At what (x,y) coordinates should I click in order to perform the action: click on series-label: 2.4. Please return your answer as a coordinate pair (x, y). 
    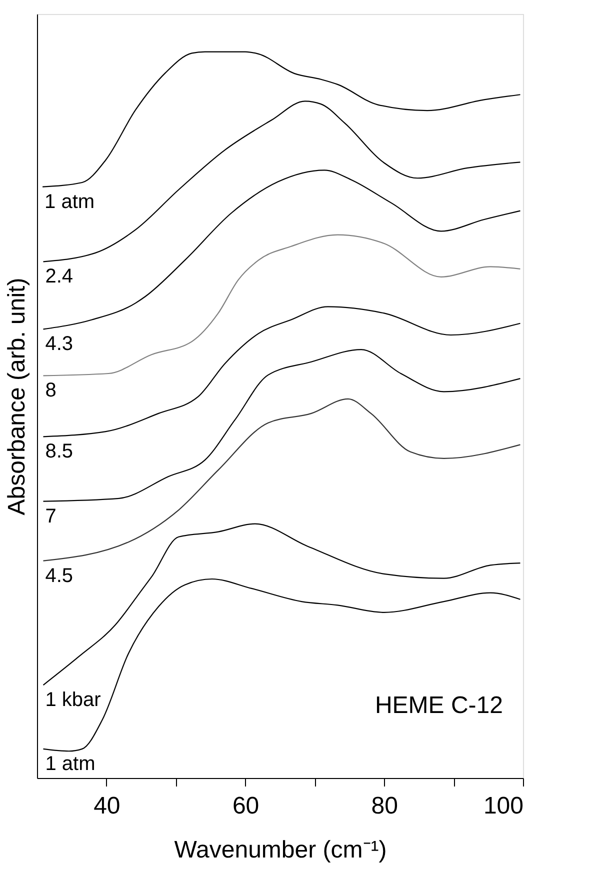
    Looking at the image, I should click on (59, 277).